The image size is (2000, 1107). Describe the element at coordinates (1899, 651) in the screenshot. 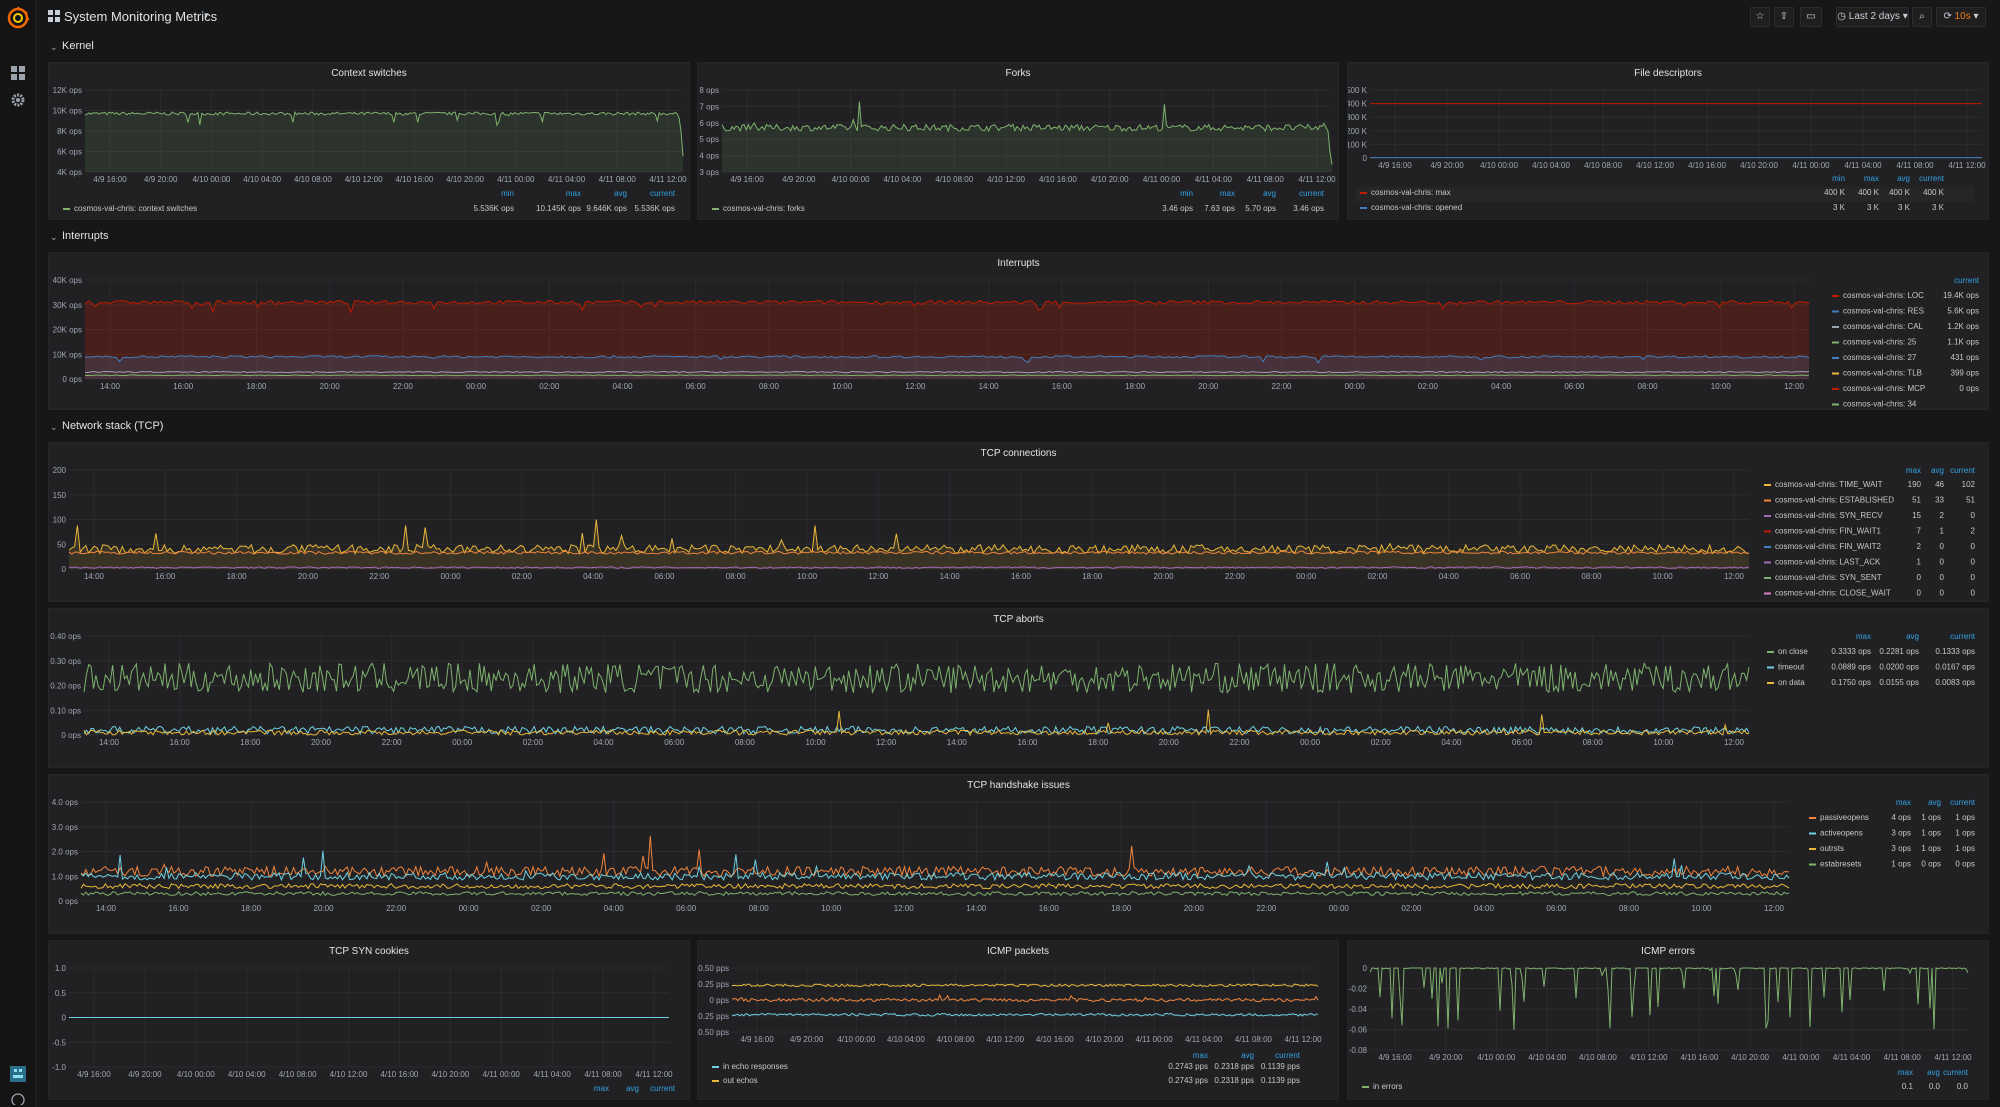

I see `legend-value: 0.2281 ops` at that location.